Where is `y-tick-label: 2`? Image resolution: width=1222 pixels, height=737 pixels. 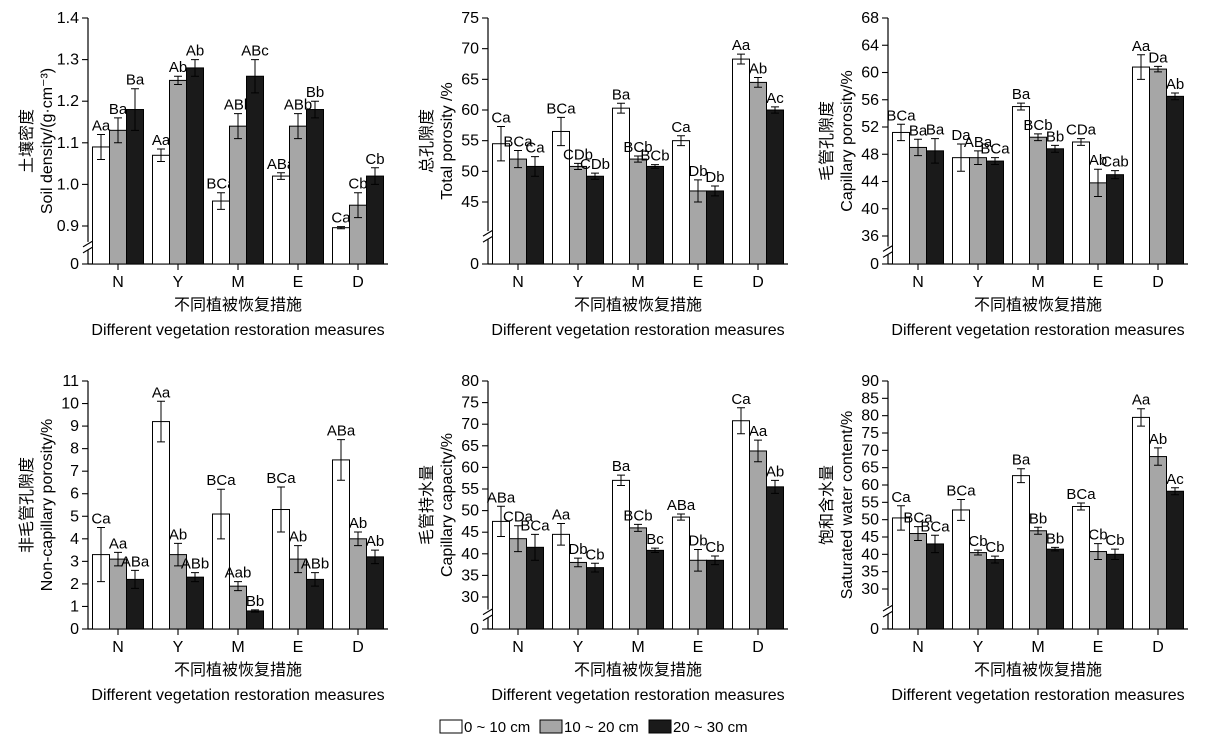
y-tick-label: 2 is located at coordinates (74, 584).